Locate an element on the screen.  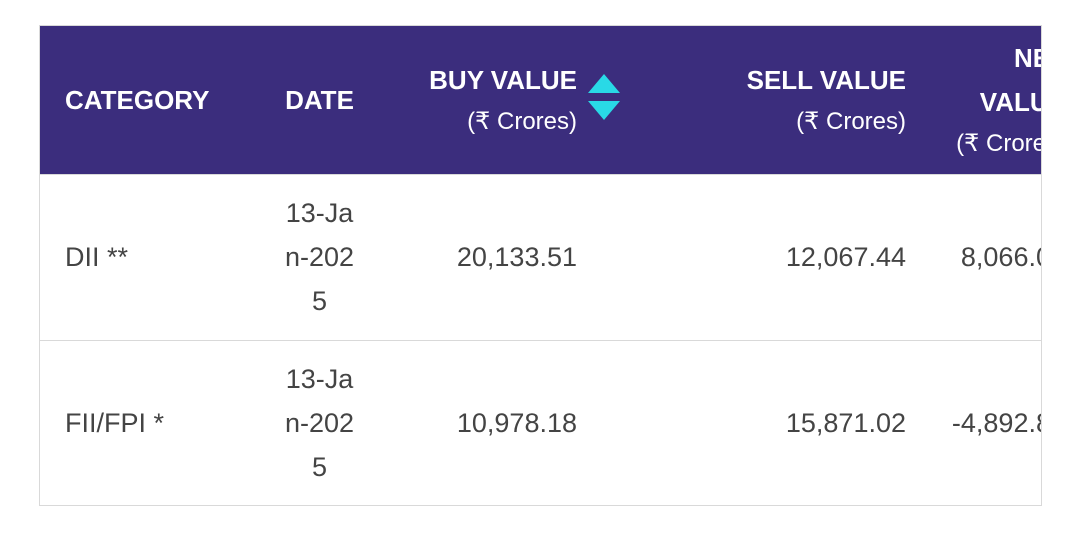
header-net-value-unit: (₹ Crores) is located at coordinates (998, 143).